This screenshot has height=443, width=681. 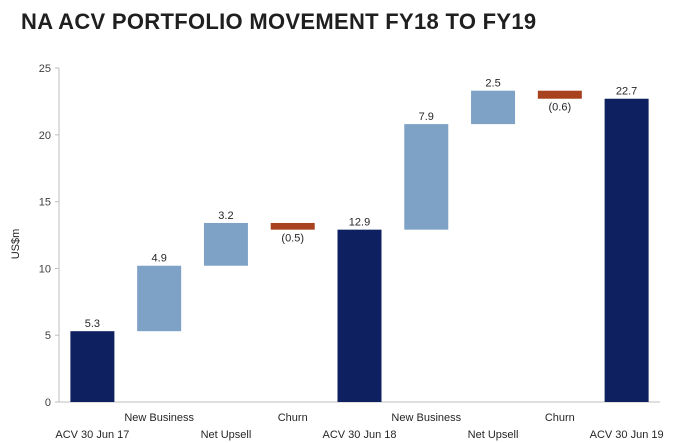 I want to click on data-label: 12.9, so click(x=359, y=223).